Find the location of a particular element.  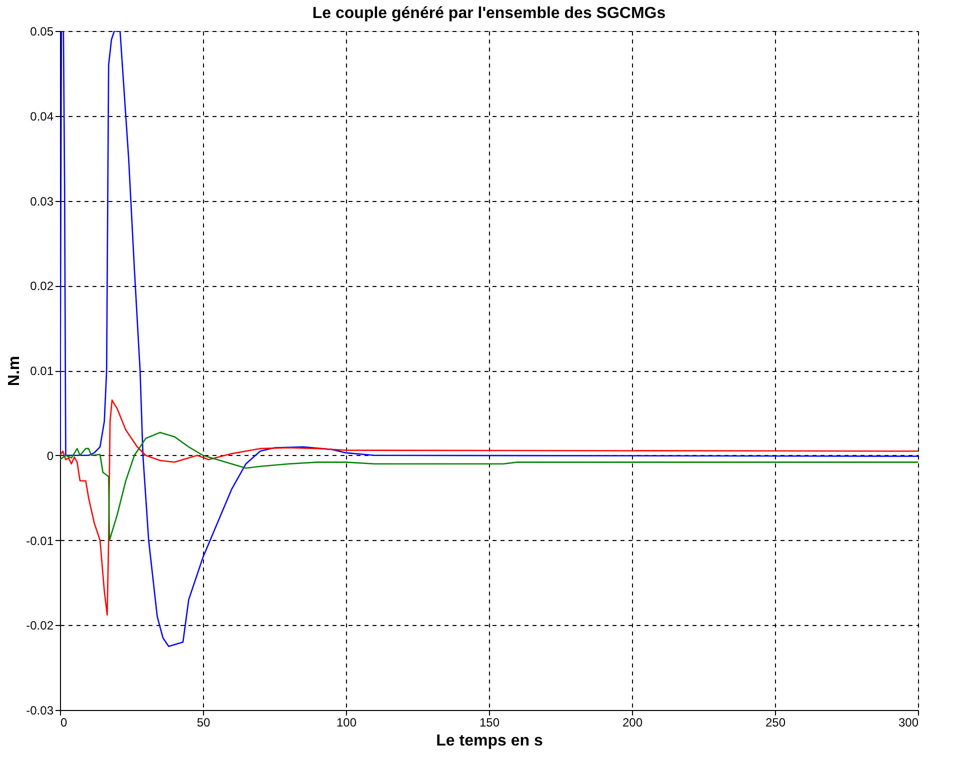

chart-title: Le couple généré par l'ensemble des SGCMGs is located at coordinates (489, 13).